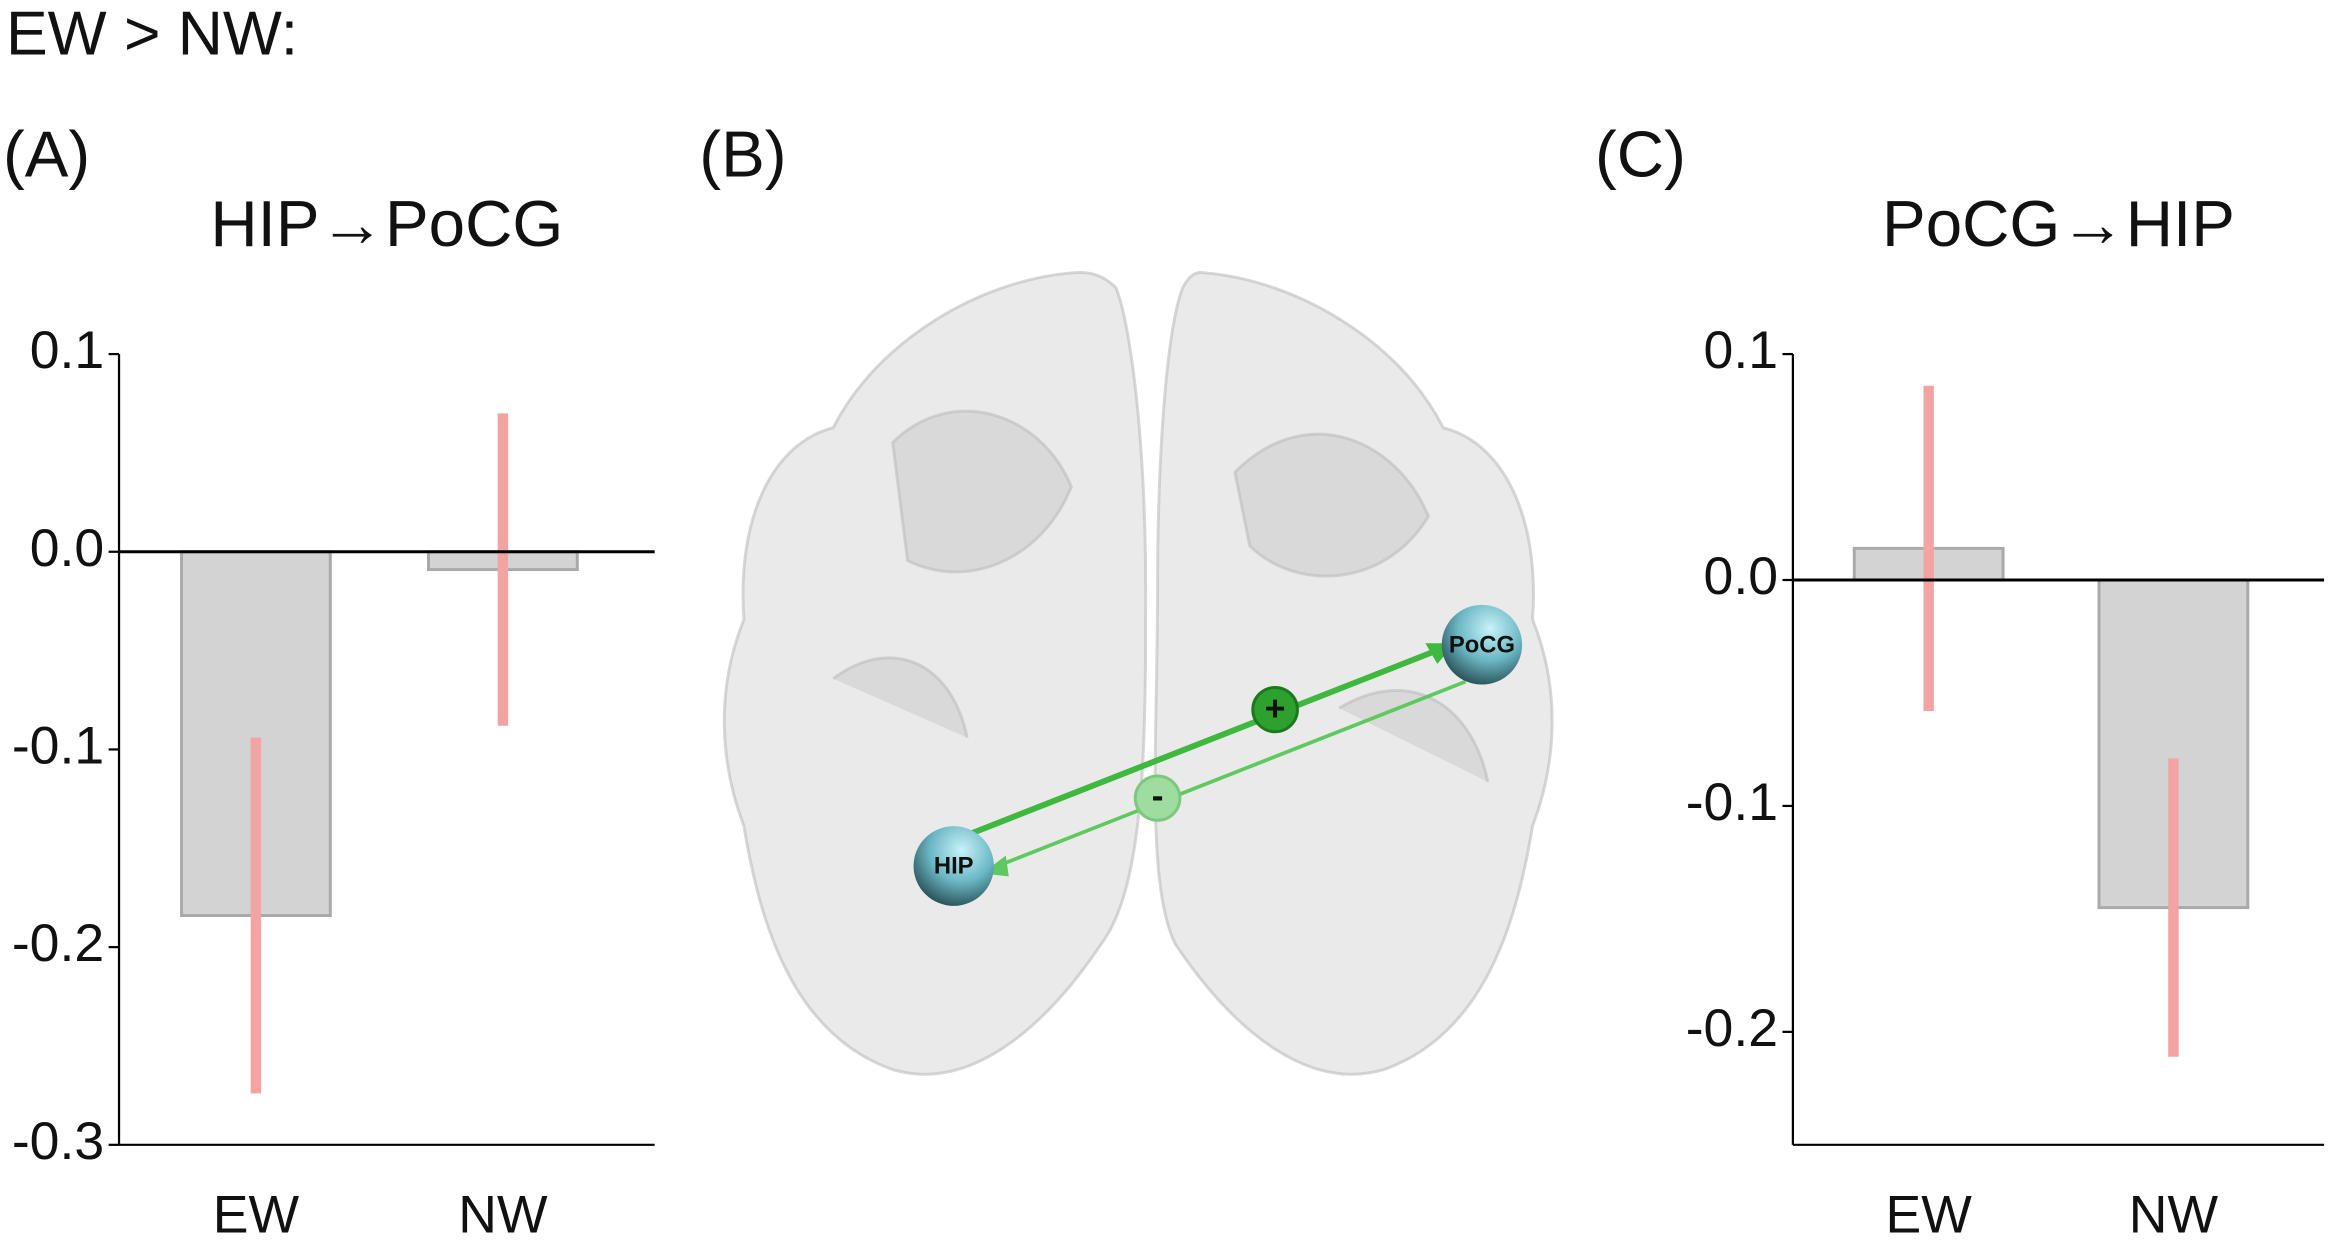 The image size is (2333, 1254). What do you see at coordinates (1161, 596) in the screenshot?
I see `brain-folds` at bounding box center [1161, 596].